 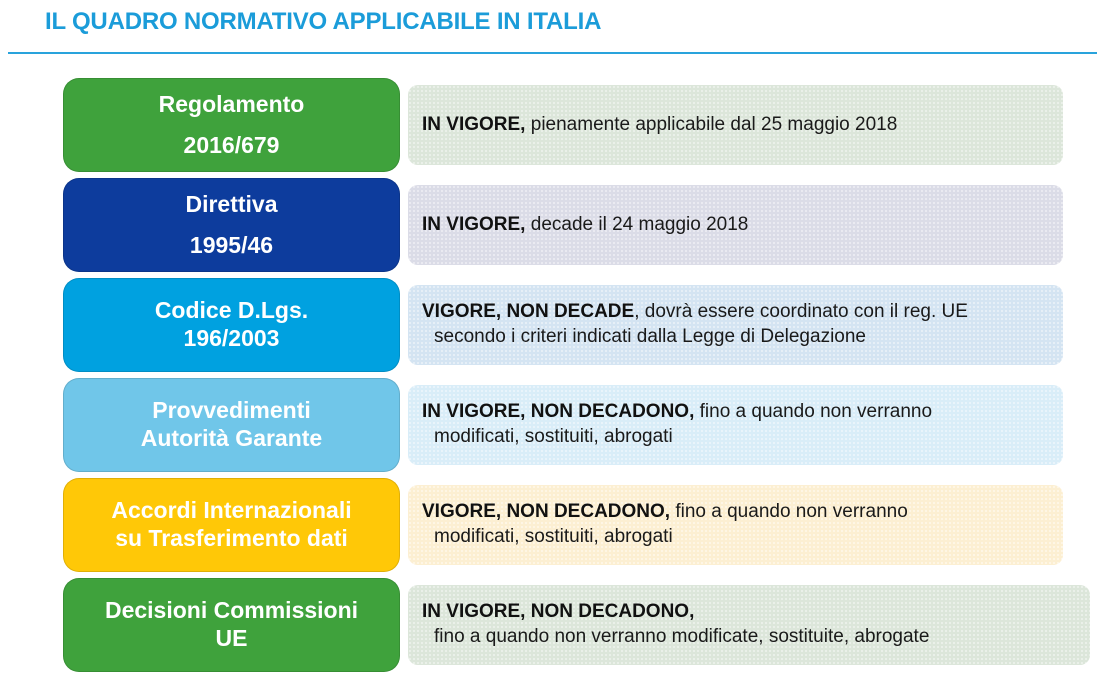 What do you see at coordinates (528, 312) in the screenshot?
I see `status-bold: VIGORE, NON DECADE` at bounding box center [528, 312].